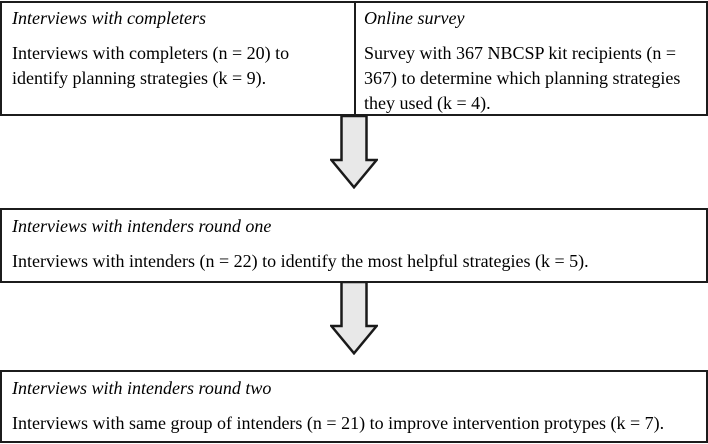 This screenshot has width=708, height=444. Describe the element at coordinates (142, 388) in the screenshot. I see `intenders-round-two-heading: Interviews with intenders round two` at that location.